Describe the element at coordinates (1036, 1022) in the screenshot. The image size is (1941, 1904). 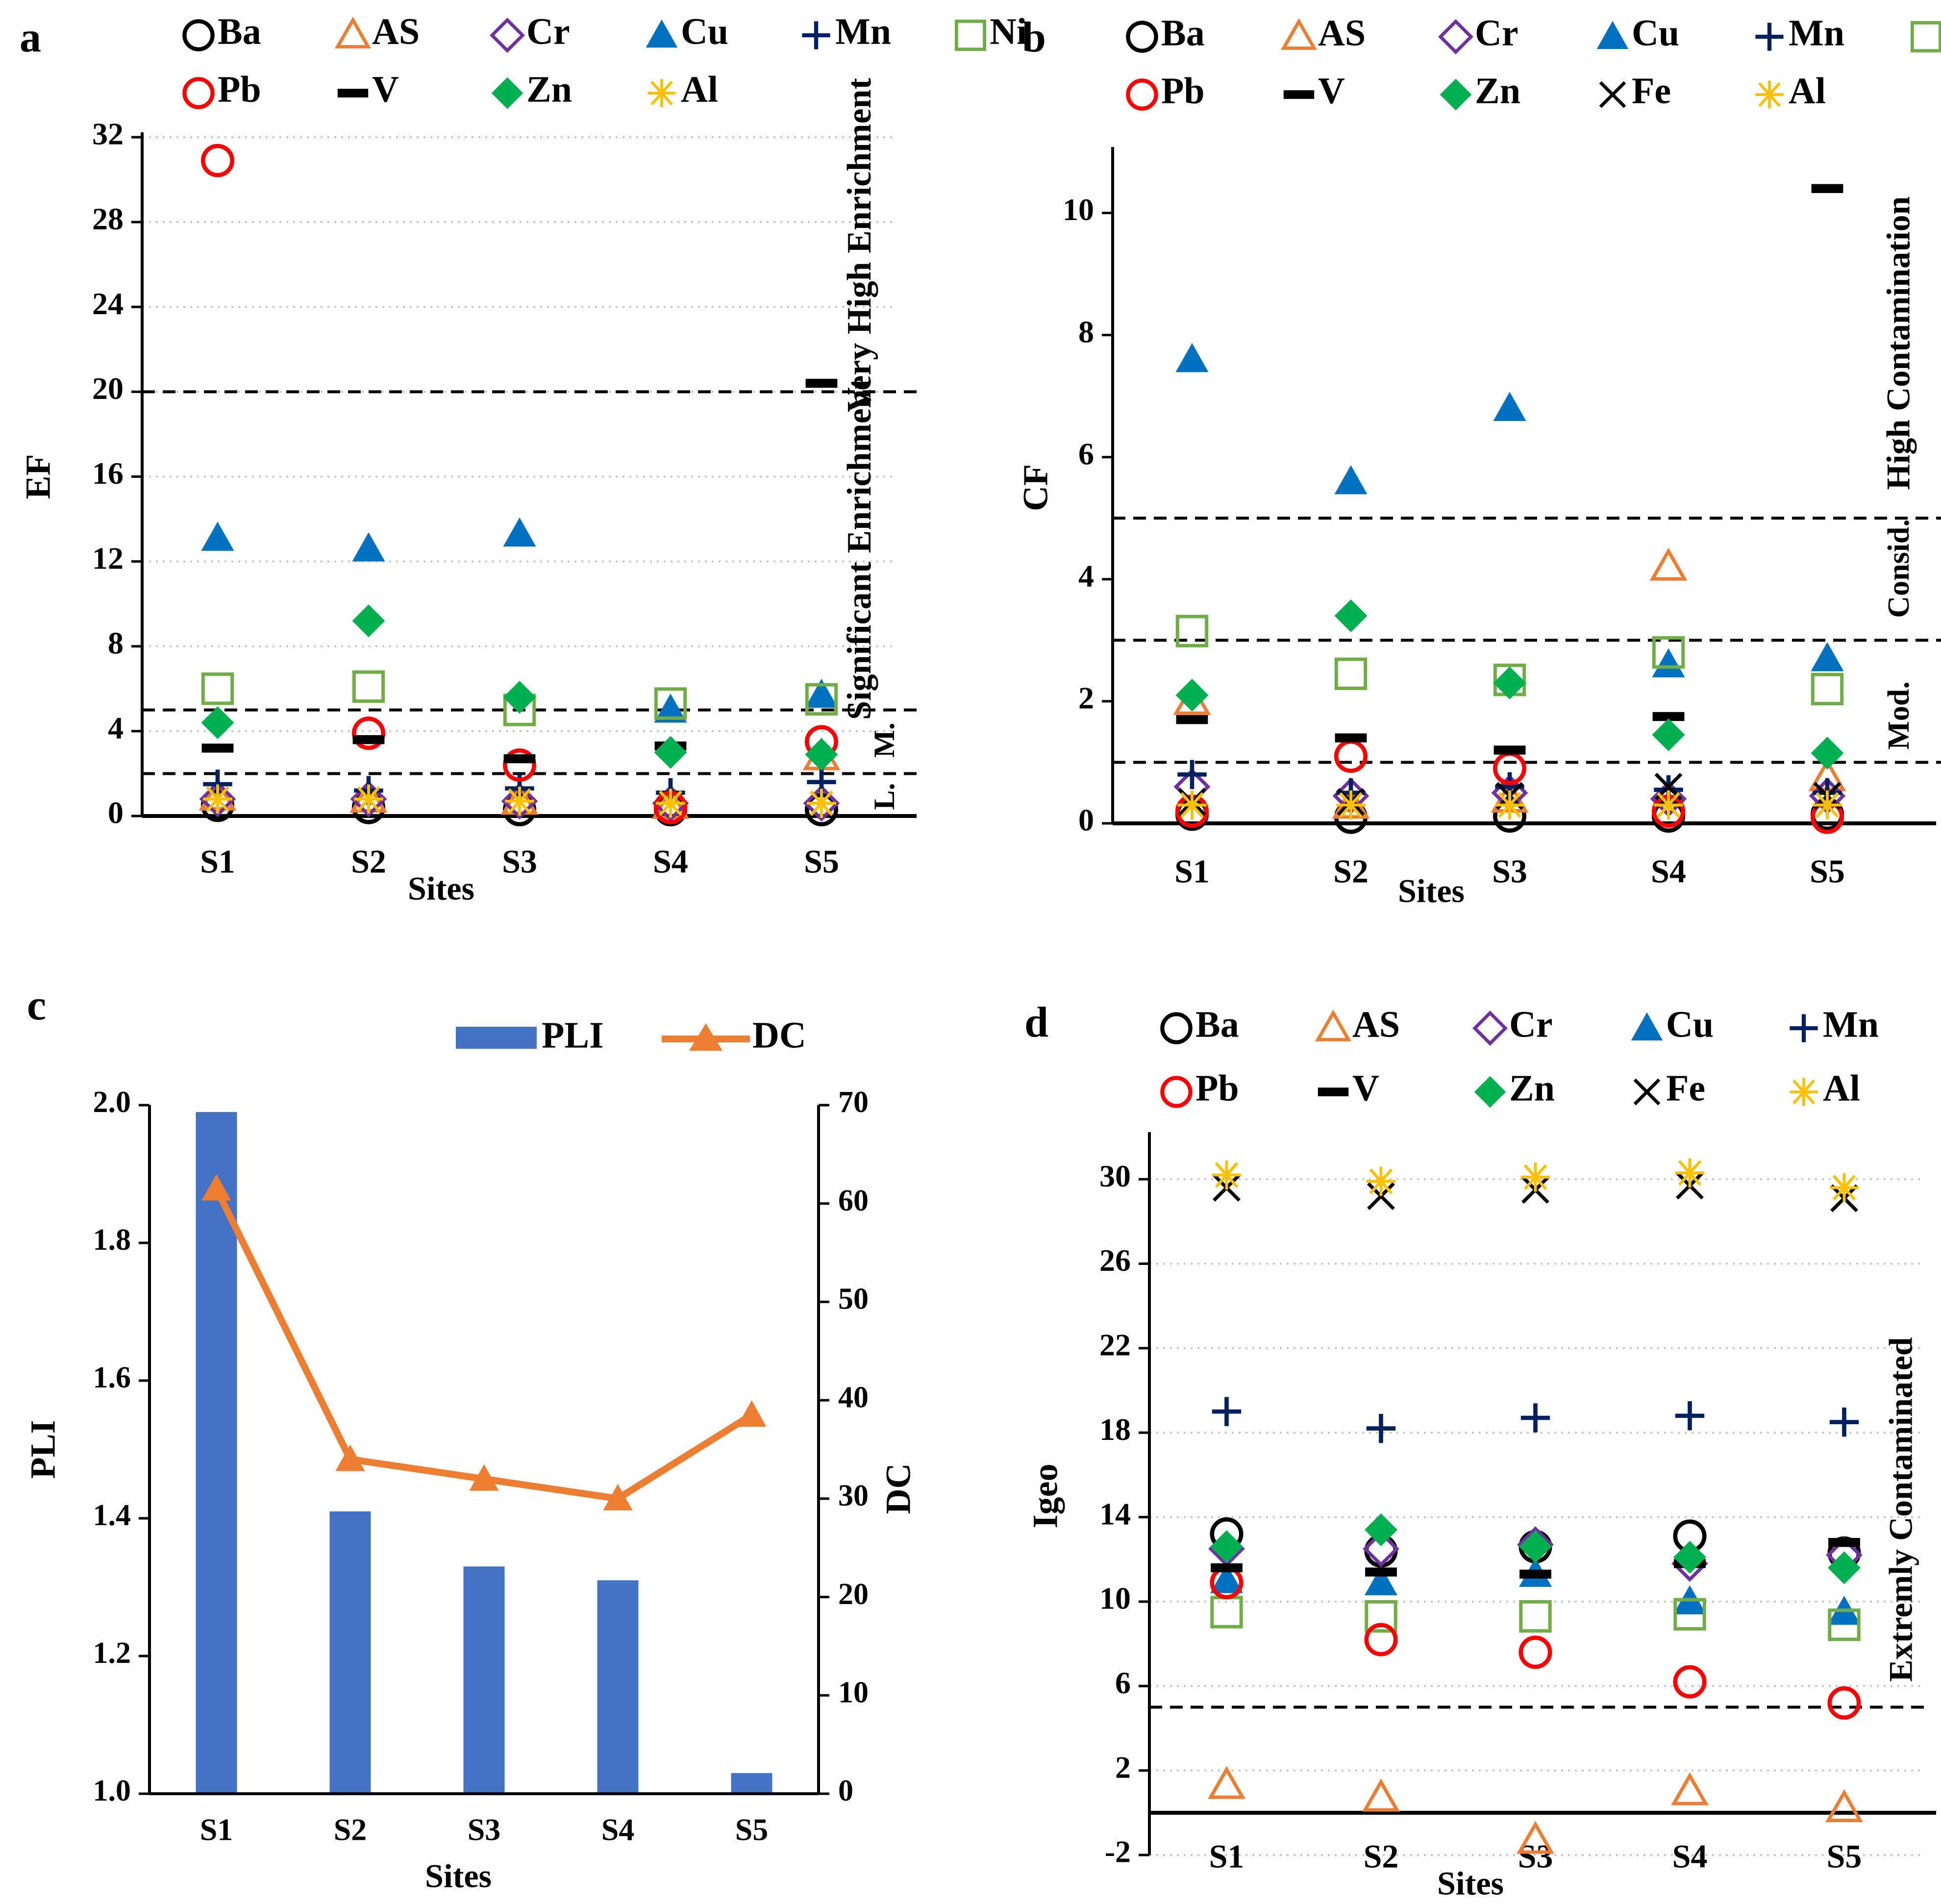
I see `panel-letter: d` at that location.